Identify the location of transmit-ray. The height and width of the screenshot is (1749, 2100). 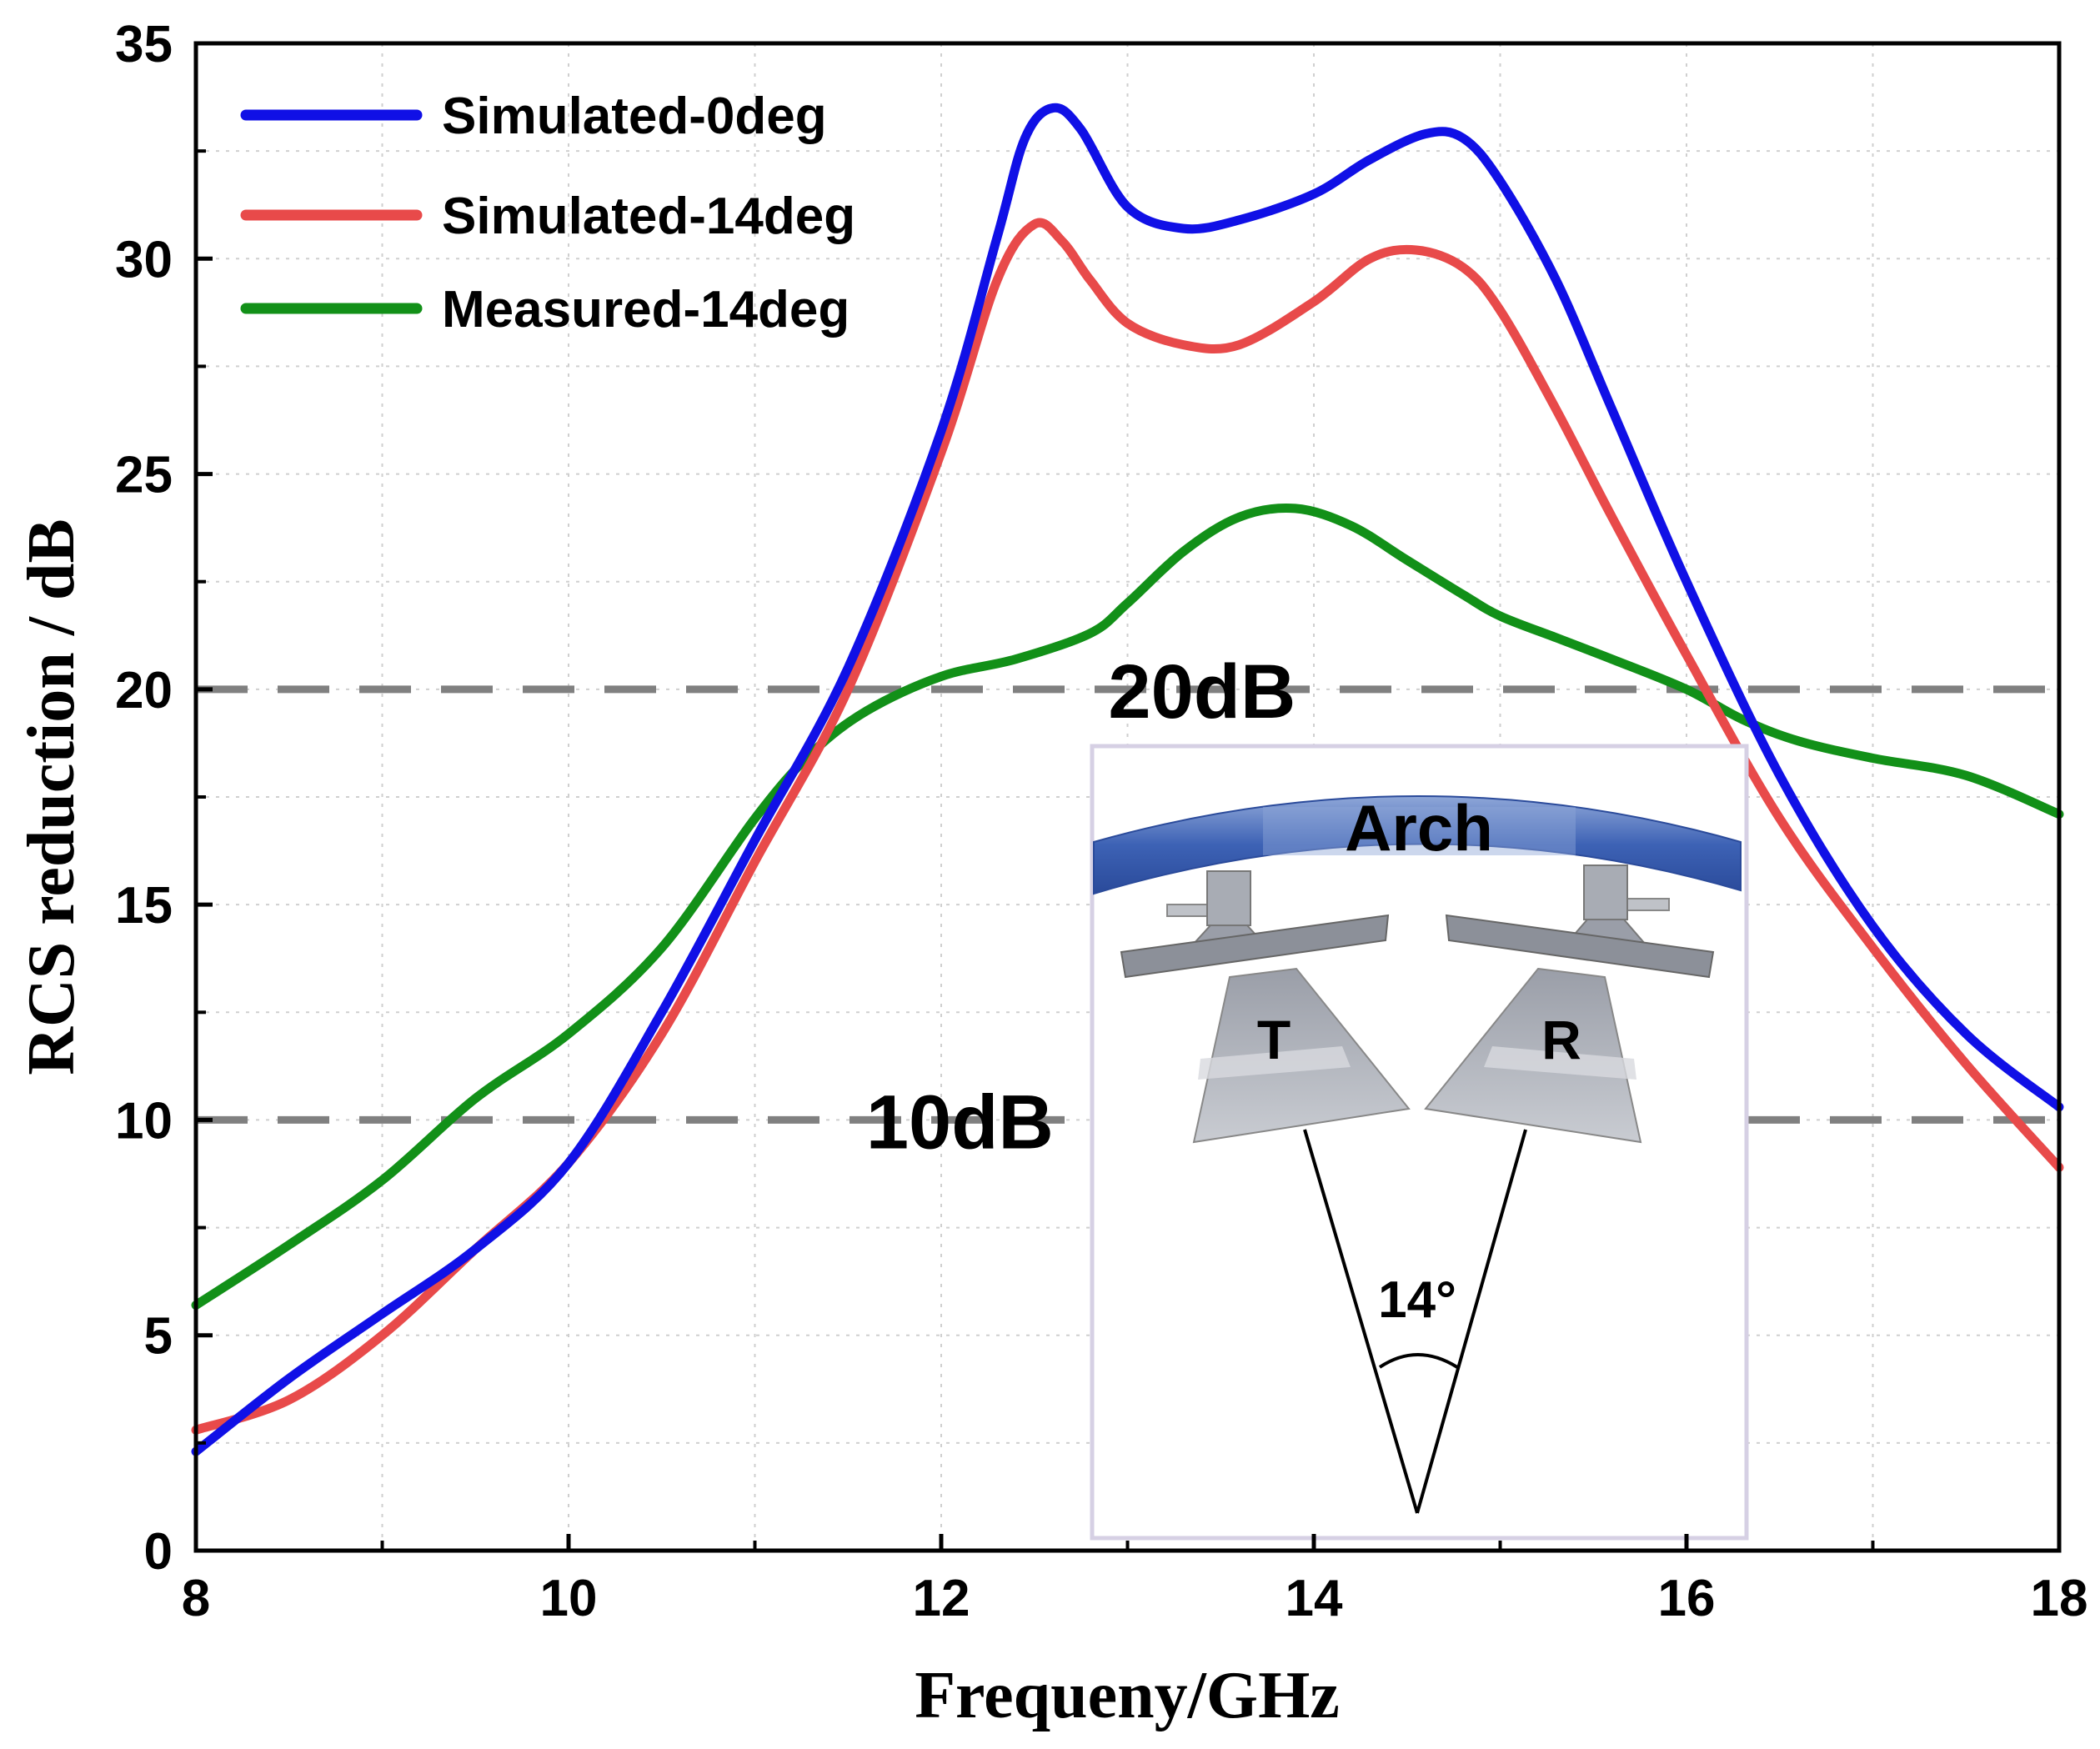
(1361, 1321).